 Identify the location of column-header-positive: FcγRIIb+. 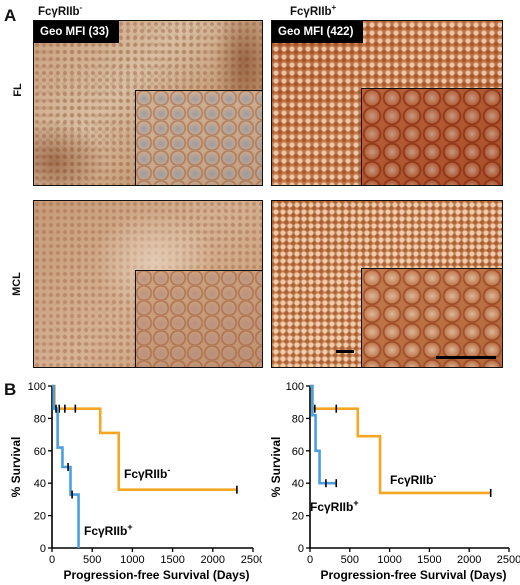
(313, 10).